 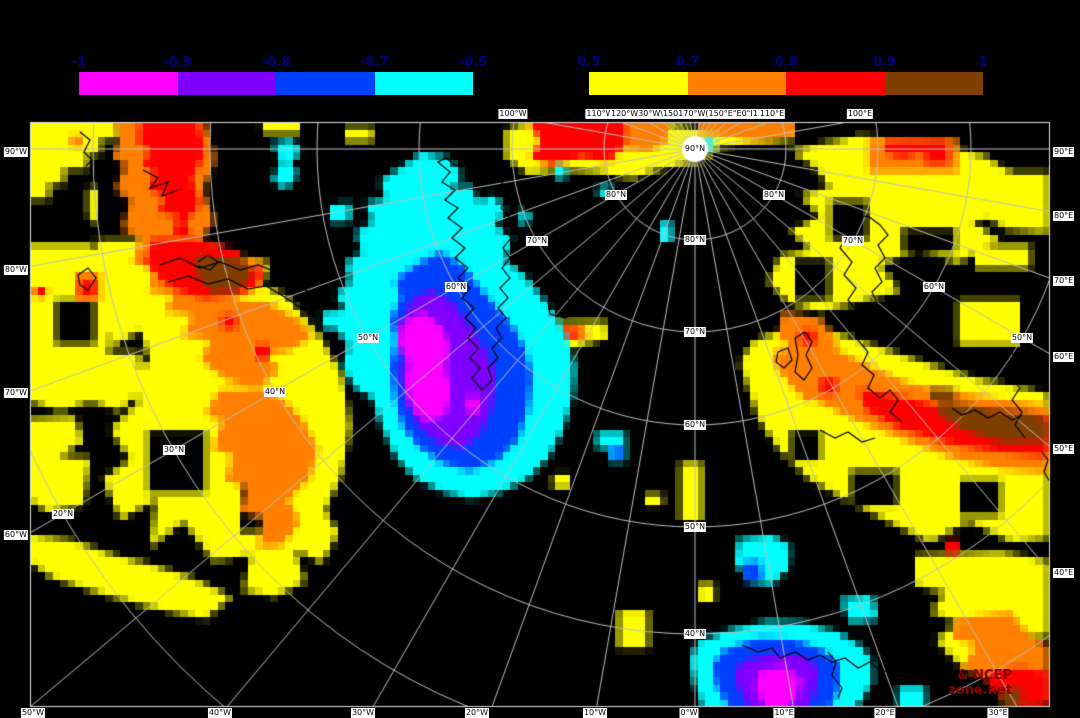 What do you see at coordinates (15, 535) in the screenshot?
I see `lon-label-left: 60°W` at bounding box center [15, 535].